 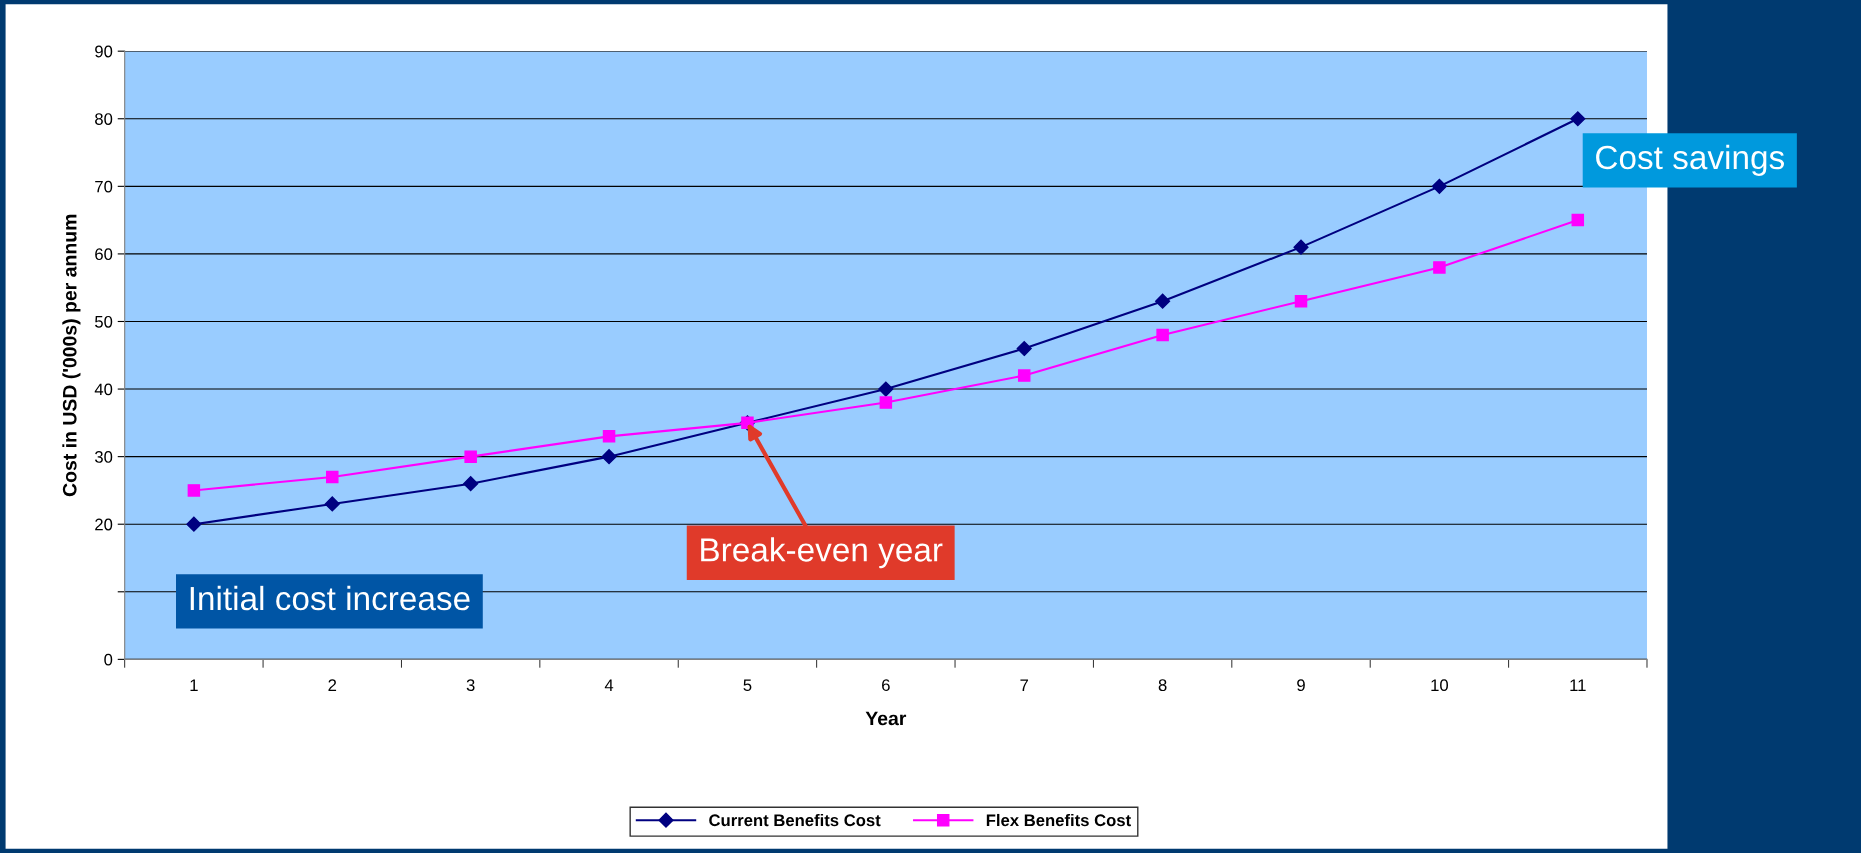 What do you see at coordinates (747, 685) in the screenshot?
I see `x-tick-label: 5` at bounding box center [747, 685].